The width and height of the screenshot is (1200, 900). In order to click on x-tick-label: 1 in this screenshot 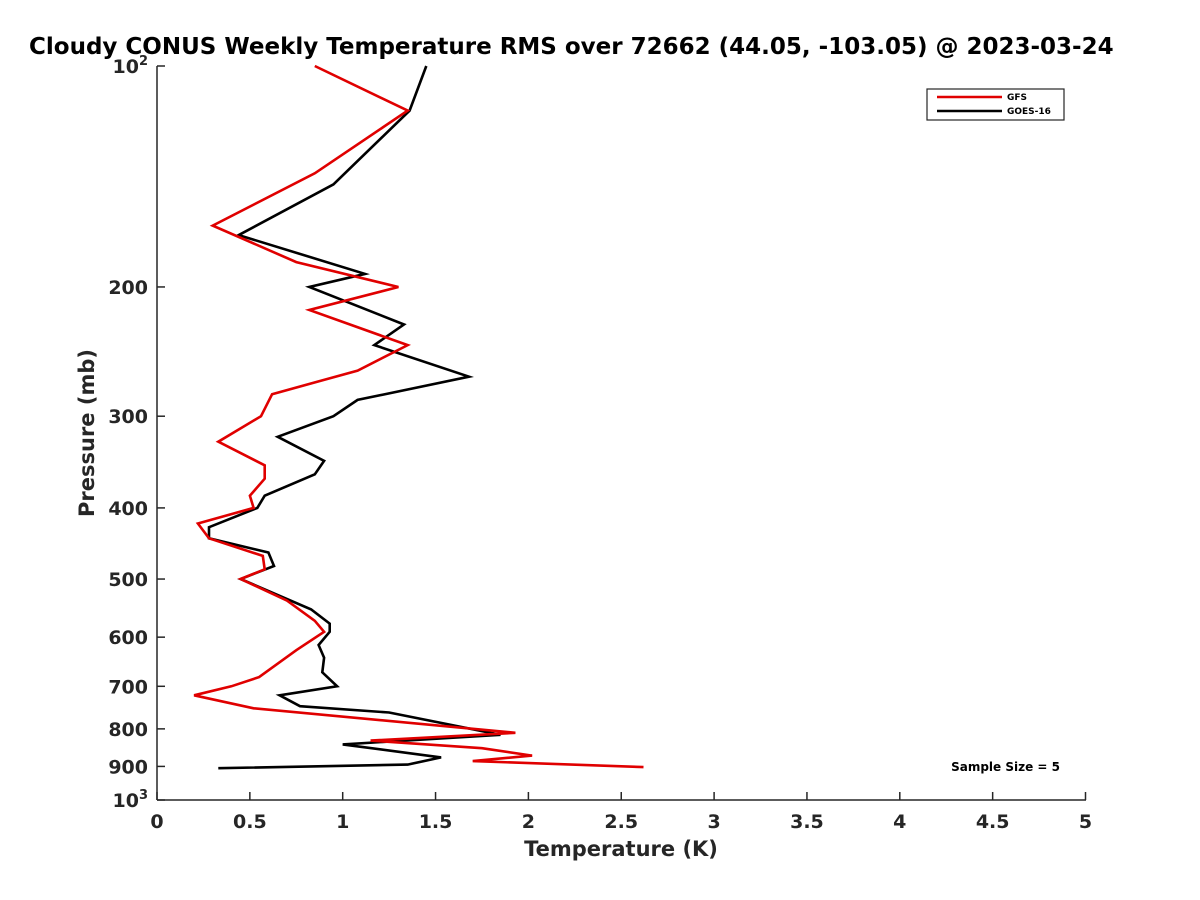, I will do `click(342, 822)`.